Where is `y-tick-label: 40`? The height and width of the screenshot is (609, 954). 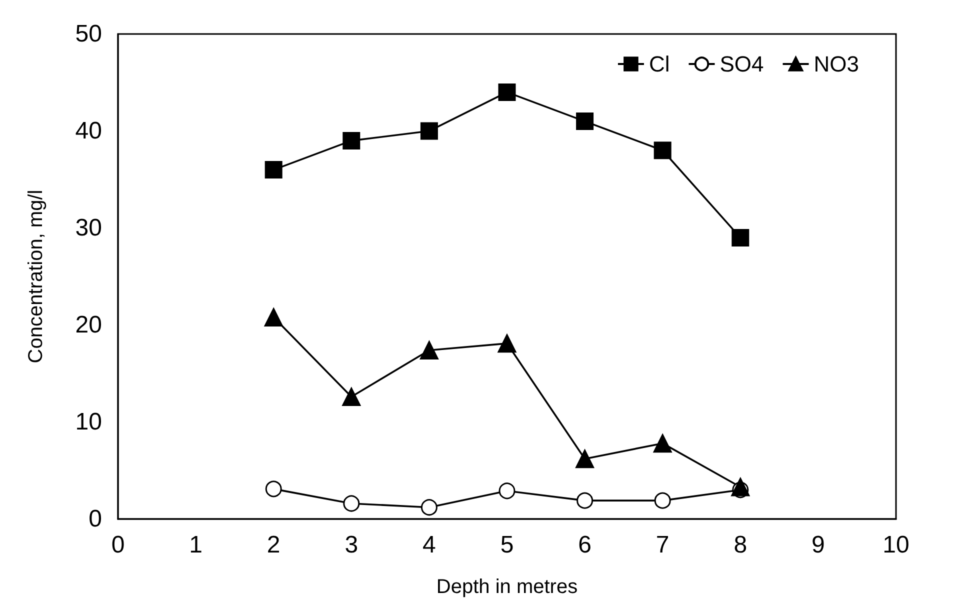 y-tick-label: 40 is located at coordinates (88, 131).